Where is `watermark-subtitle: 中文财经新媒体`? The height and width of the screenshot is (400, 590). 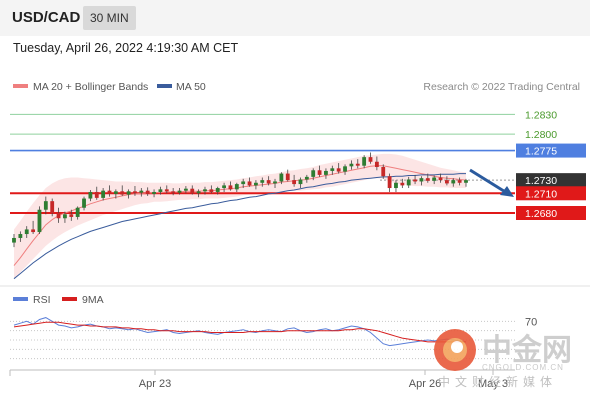
watermark-subtitle: 中文财经新媒体 is located at coordinates (497, 381).